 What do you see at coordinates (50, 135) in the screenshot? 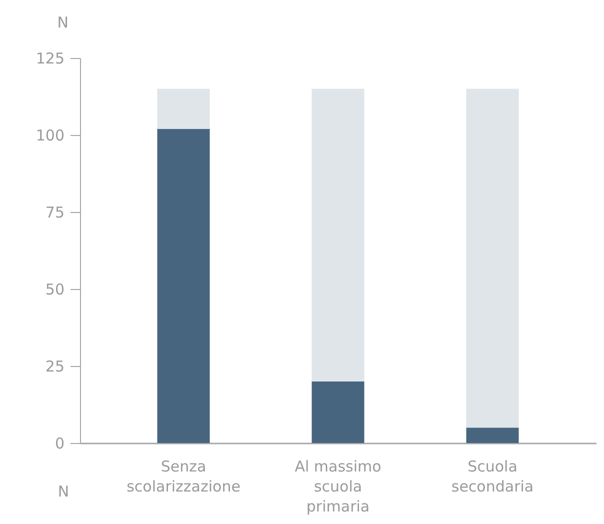
I see `y-tick-label: 100` at bounding box center [50, 135].